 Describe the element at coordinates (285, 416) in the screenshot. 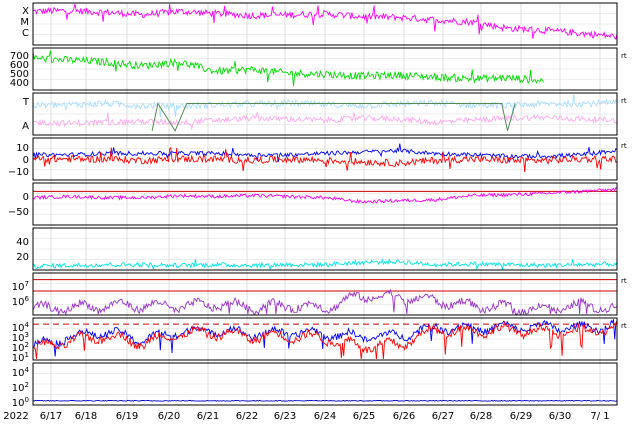

I see `x-tick-label: 6/23` at that location.